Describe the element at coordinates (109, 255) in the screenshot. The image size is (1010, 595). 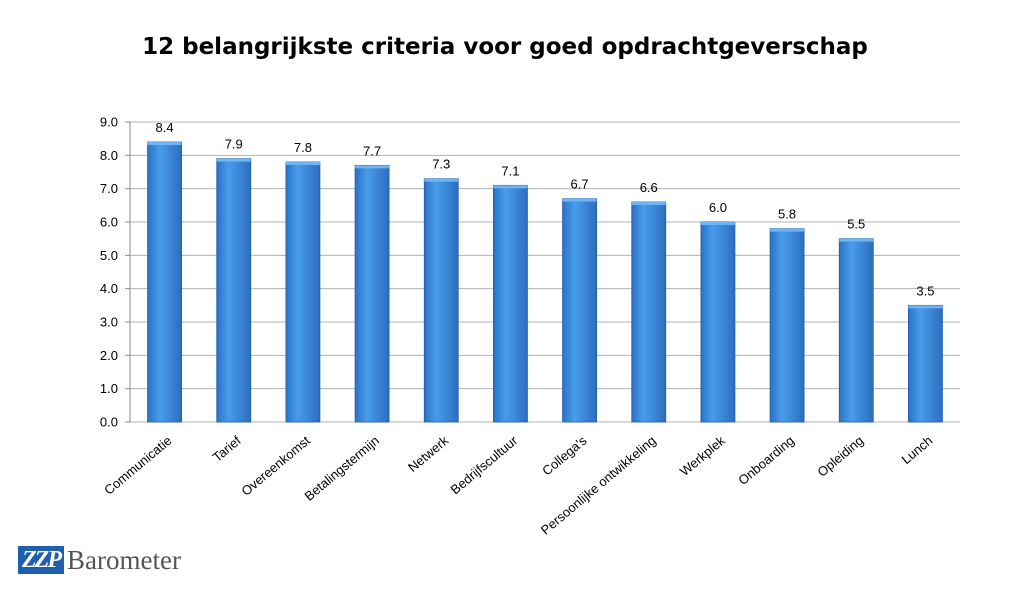
I see `y-tick-label: 5.0` at that location.